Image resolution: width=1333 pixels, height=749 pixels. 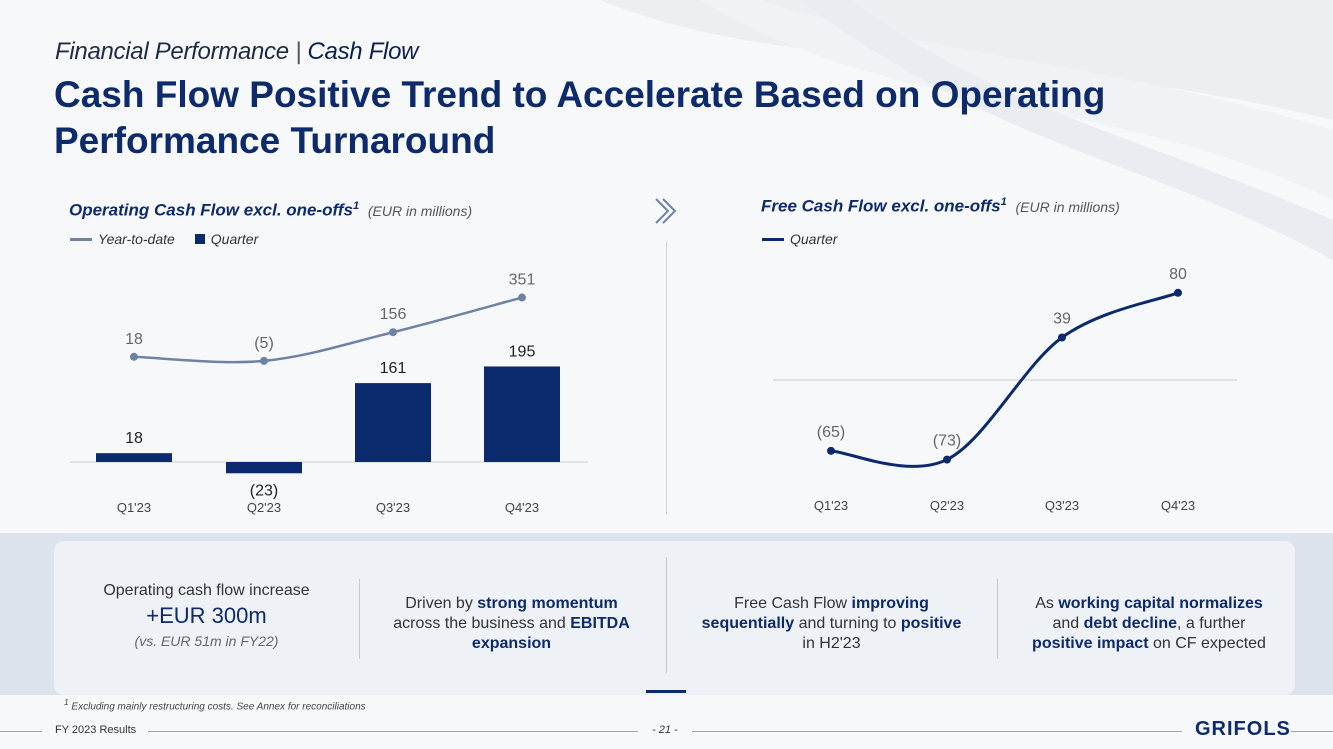 What do you see at coordinates (420, 210) in the screenshot?
I see `left-chart-unit: (EUR in millions)` at bounding box center [420, 210].